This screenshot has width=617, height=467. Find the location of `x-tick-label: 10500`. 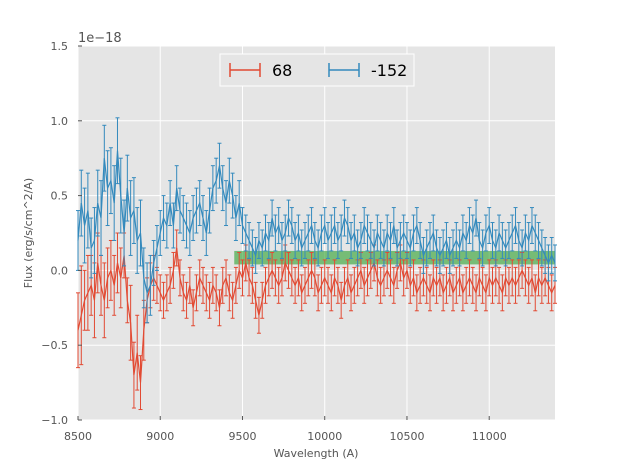

x-tick-label: 10500 is located at coordinates (406, 436).